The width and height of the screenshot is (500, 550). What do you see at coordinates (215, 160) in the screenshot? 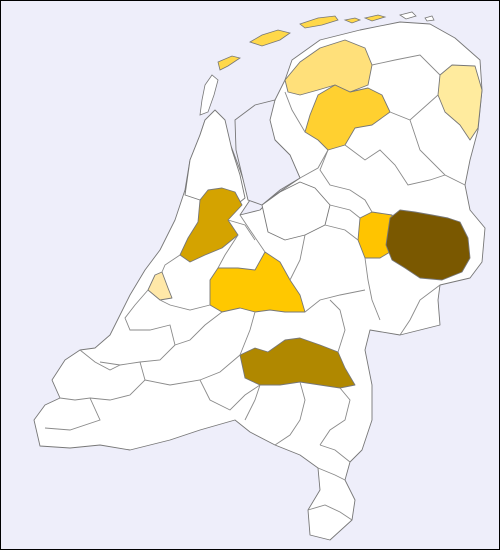
I see `noord-holland` at bounding box center [215, 160].